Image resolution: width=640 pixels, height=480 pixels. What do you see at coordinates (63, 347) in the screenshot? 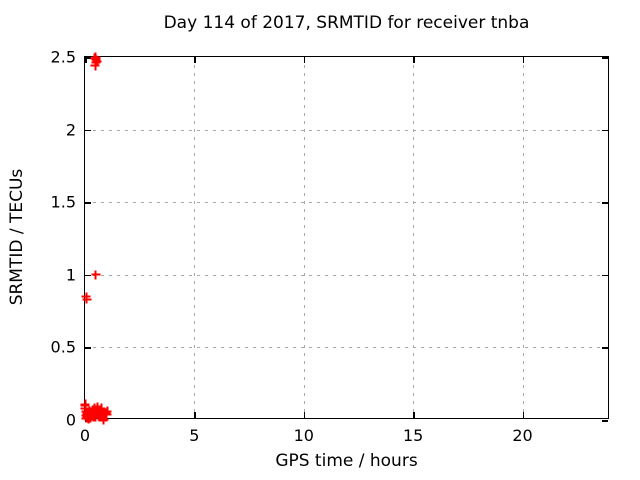
I see `y-tick-label: 0.5` at bounding box center [63, 347].